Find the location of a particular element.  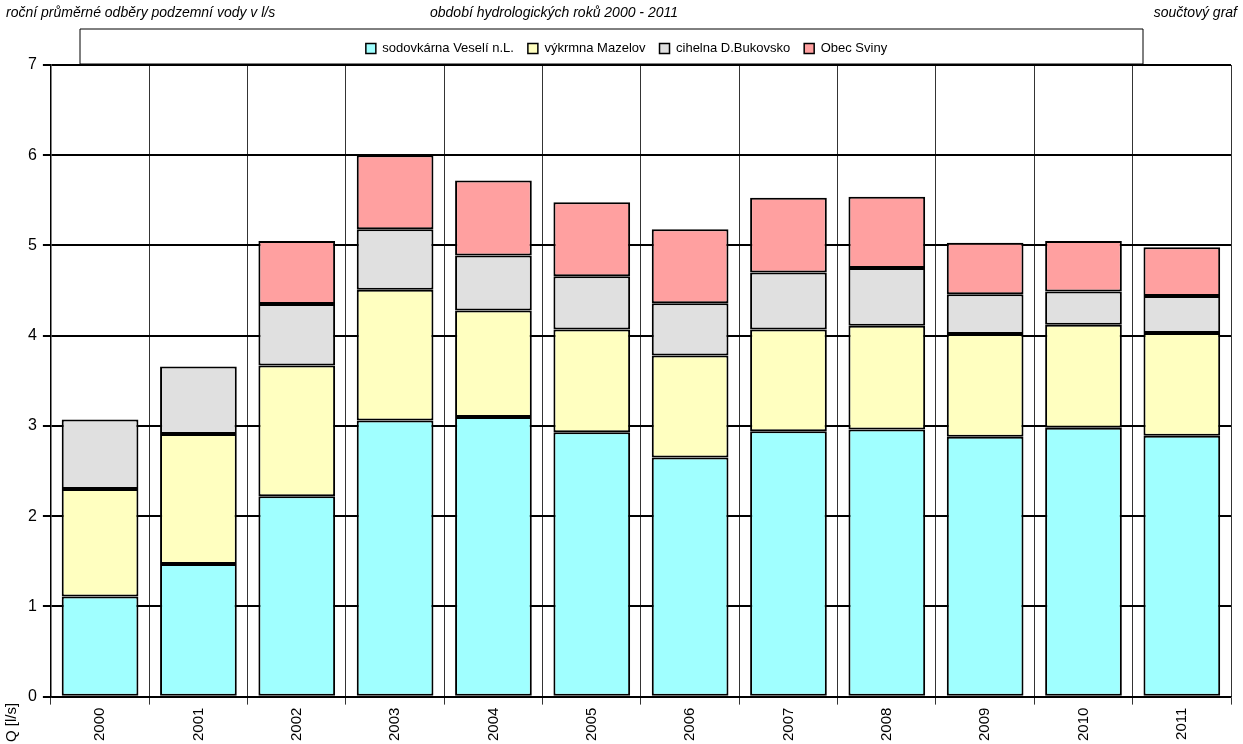

text: součtový graf is located at coordinates (1195, 12).